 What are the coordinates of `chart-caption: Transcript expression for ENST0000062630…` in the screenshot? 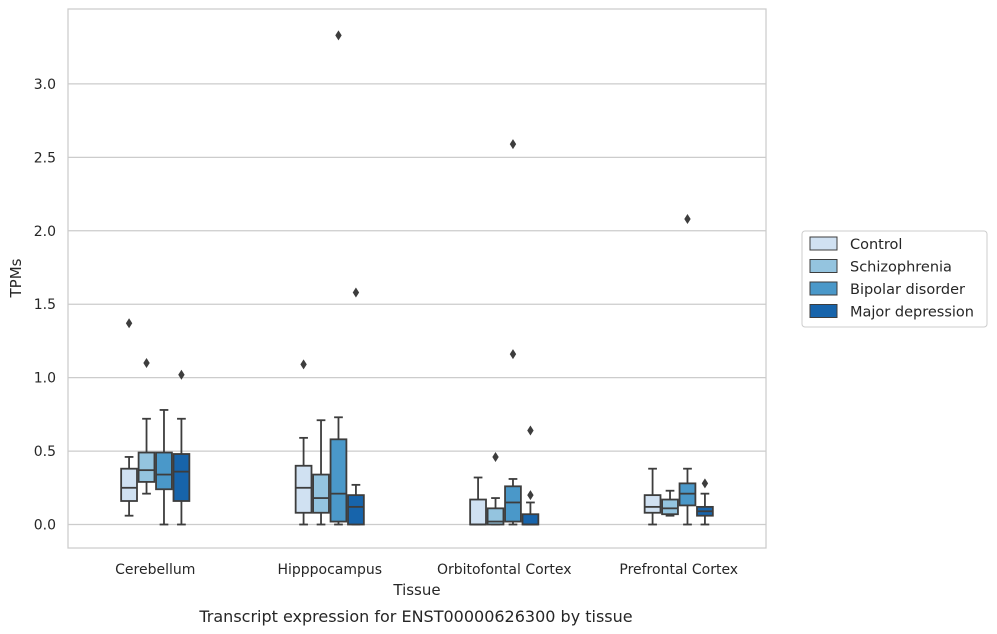 It's located at (415, 616).